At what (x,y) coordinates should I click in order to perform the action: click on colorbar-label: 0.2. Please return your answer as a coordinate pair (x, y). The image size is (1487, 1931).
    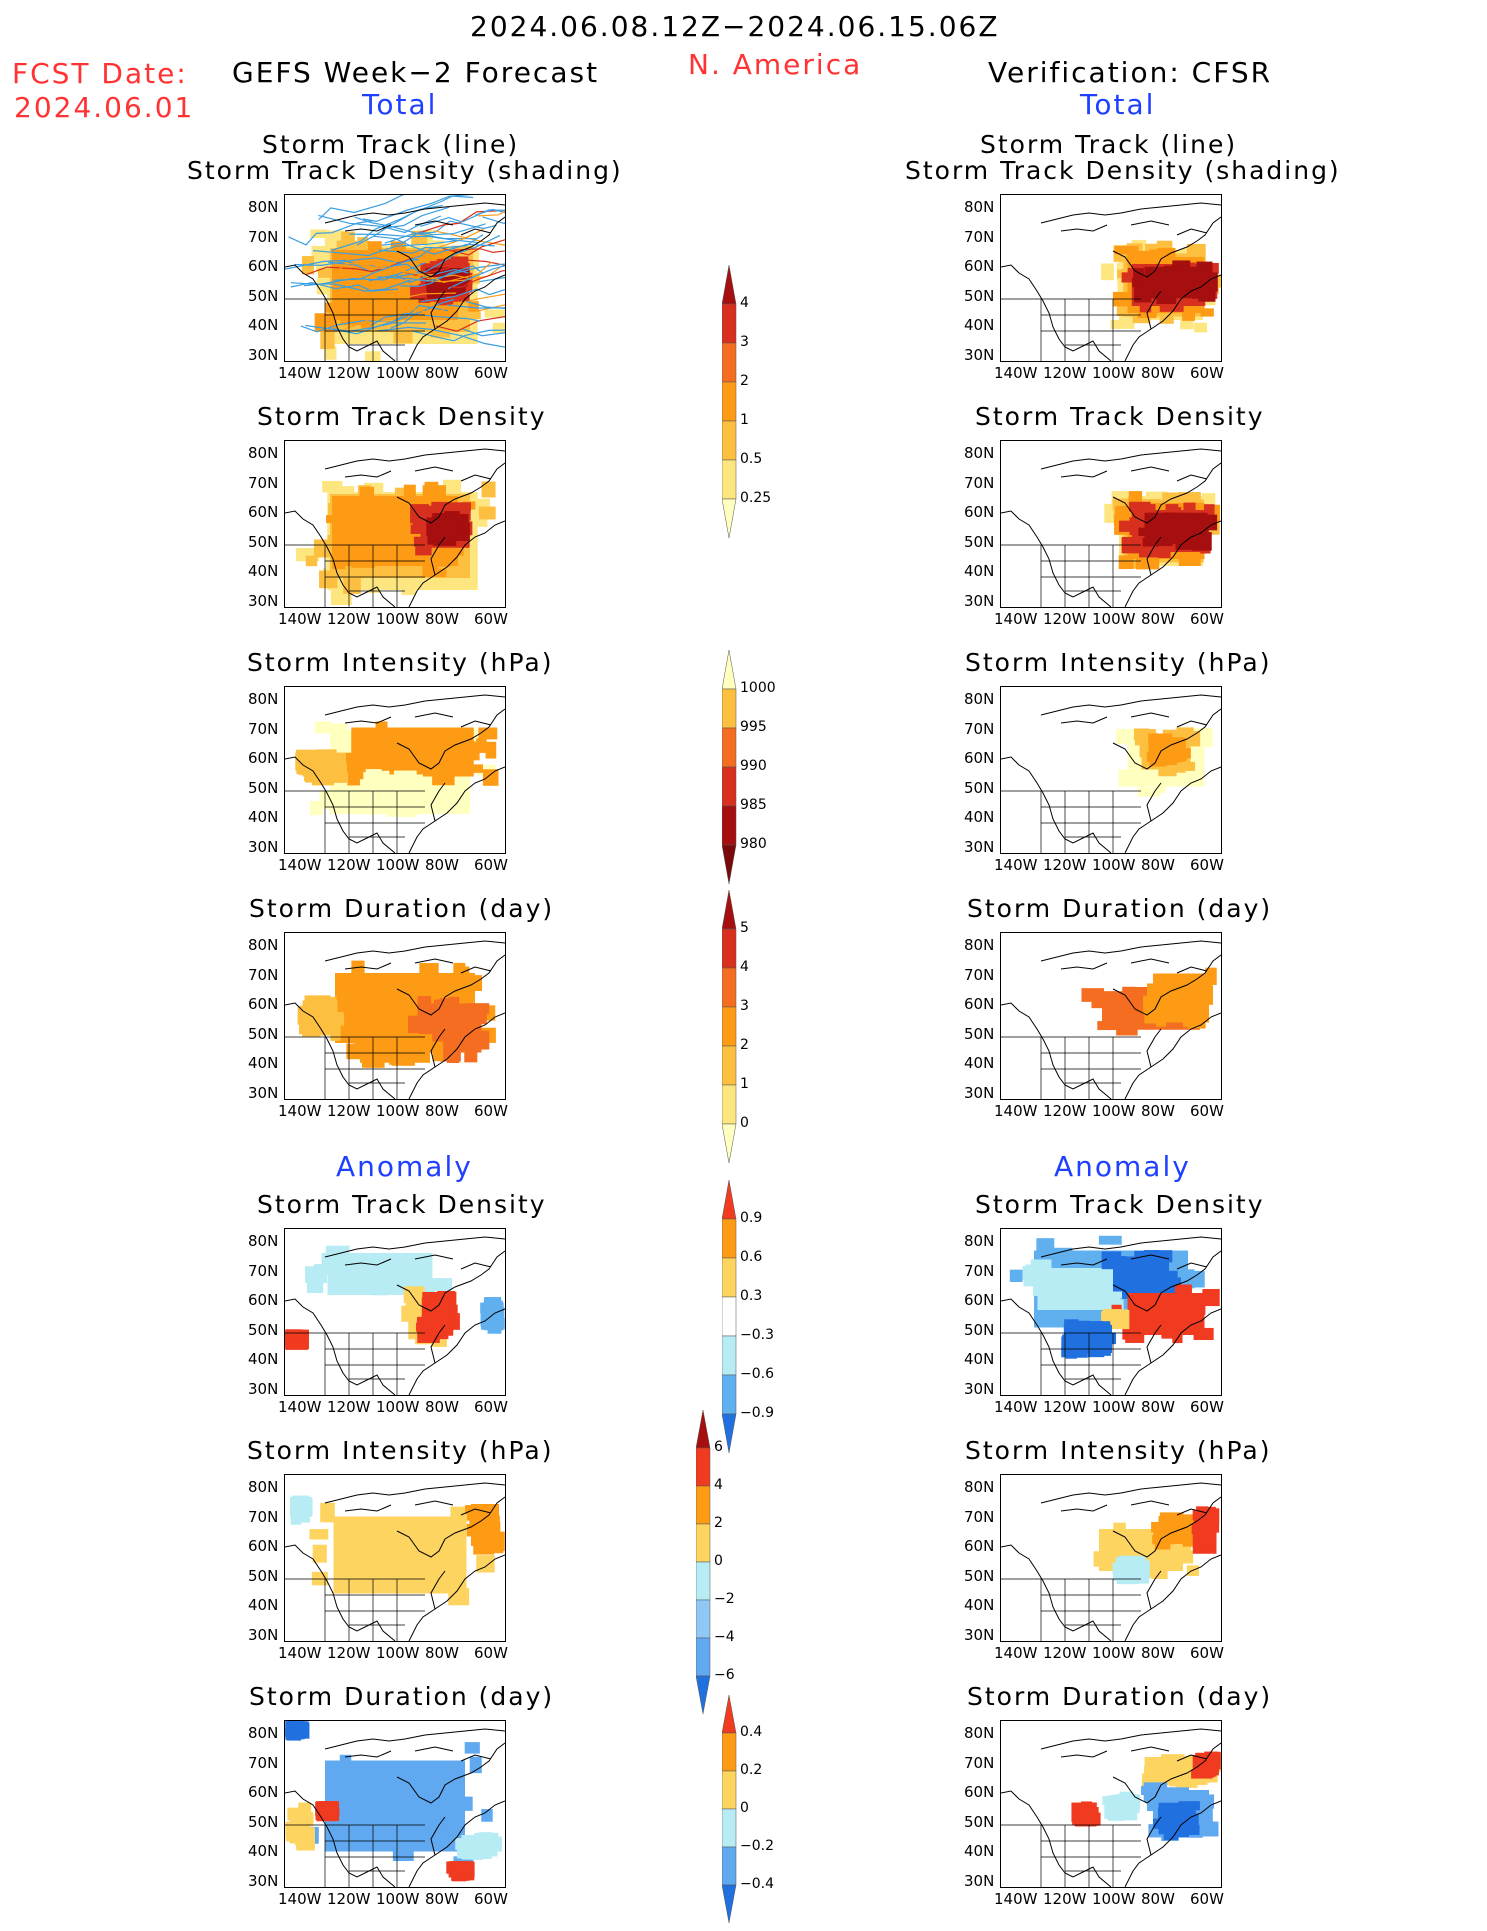
    Looking at the image, I should click on (751, 1770).